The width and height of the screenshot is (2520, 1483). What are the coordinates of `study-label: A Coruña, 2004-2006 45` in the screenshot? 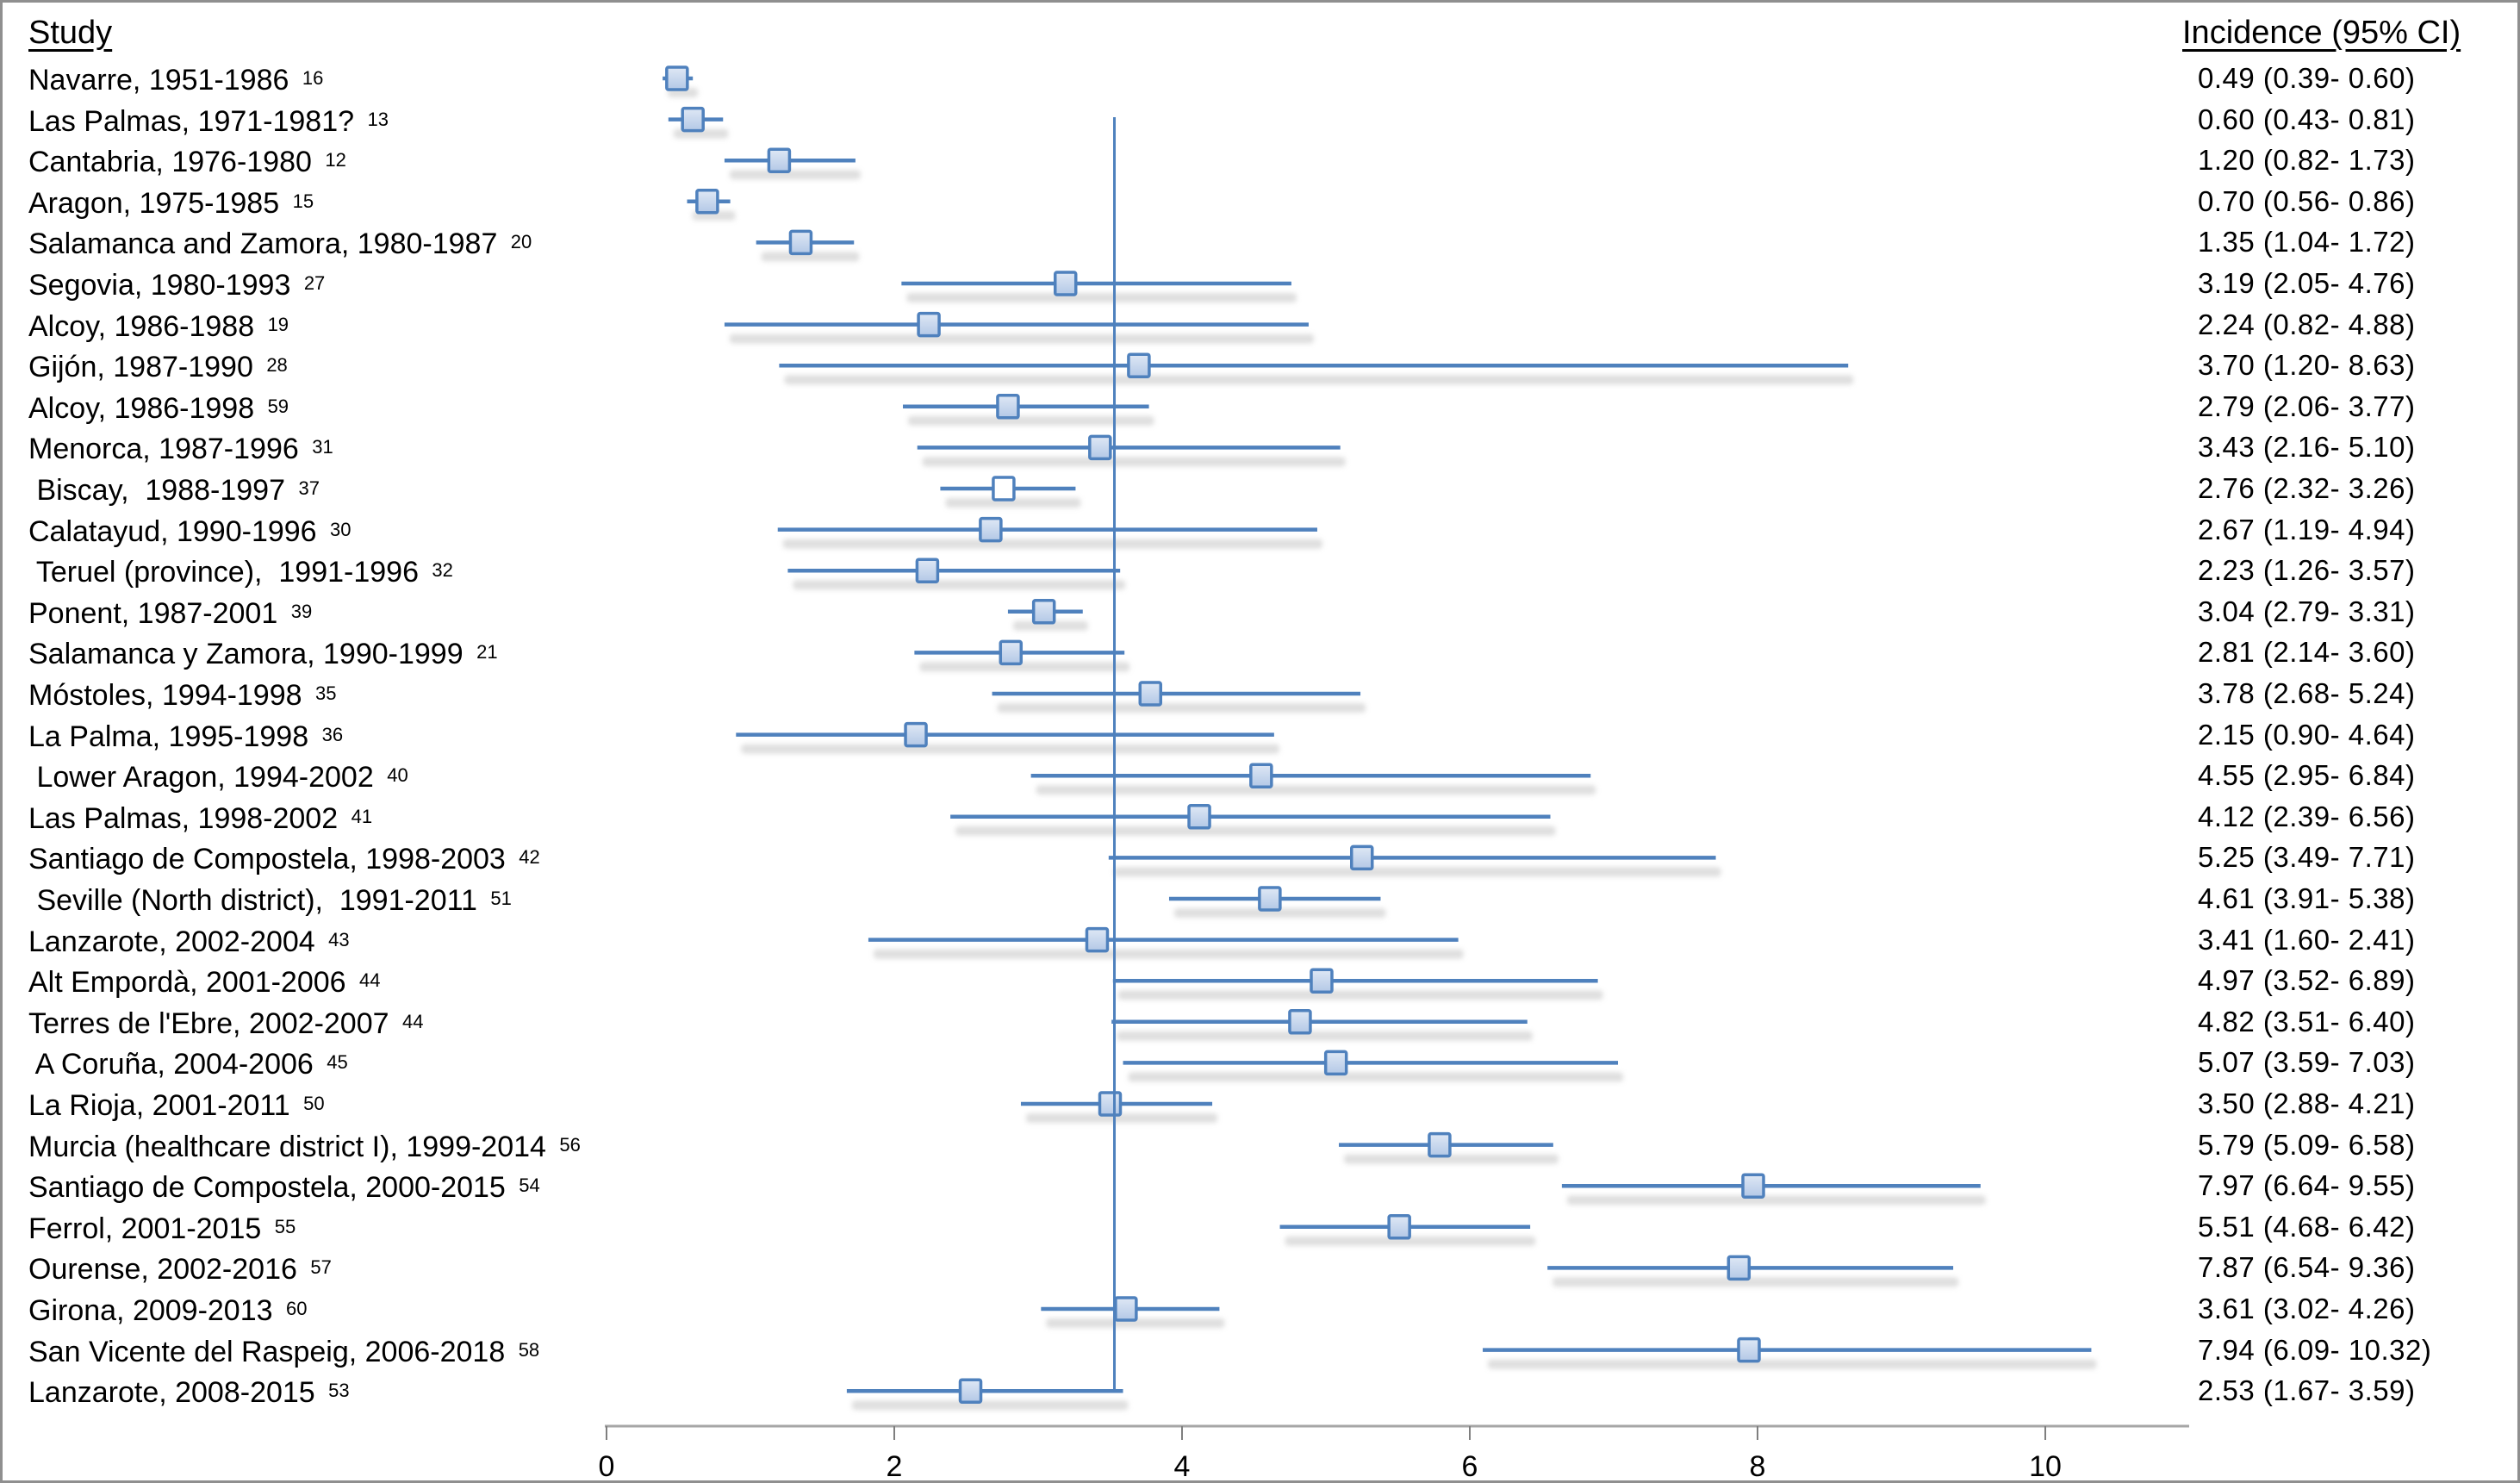 It's located at (188, 1064).